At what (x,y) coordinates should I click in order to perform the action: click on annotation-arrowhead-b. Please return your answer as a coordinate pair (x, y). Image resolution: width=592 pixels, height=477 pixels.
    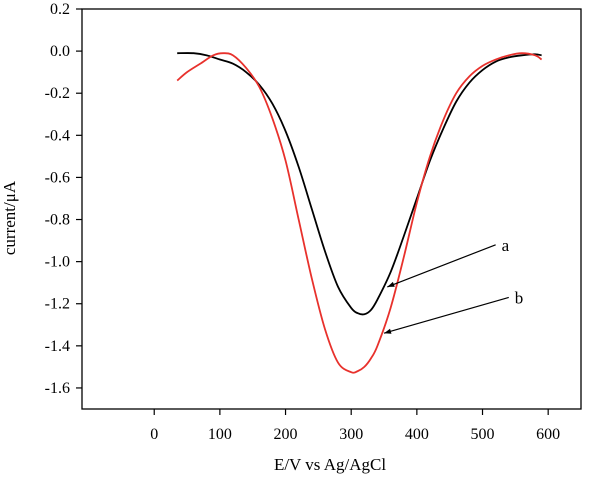
    Looking at the image, I should click on (388, 331).